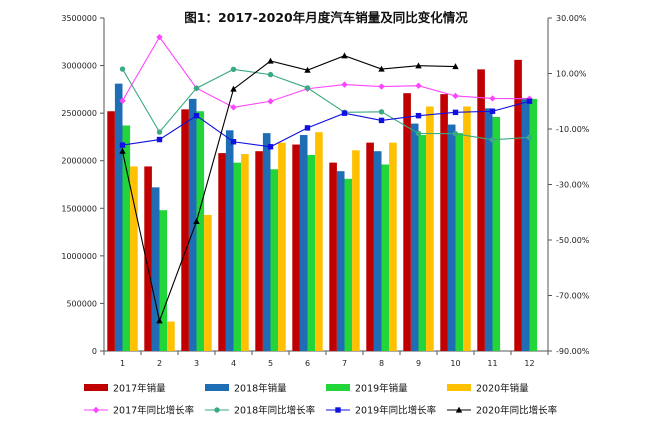 The width and height of the screenshot is (652, 423). Describe the element at coordinates (79, 66) in the screenshot. I see `left-tick-label: 3000000` at that location.